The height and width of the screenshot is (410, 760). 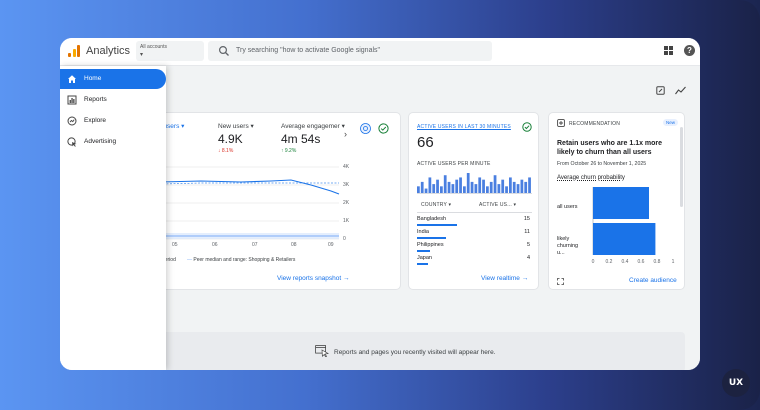 What do you see at coordinates (505, 278) in the screenshot?
I see `view-realtime-link: View realtime →` at bounding box center [505, 278].